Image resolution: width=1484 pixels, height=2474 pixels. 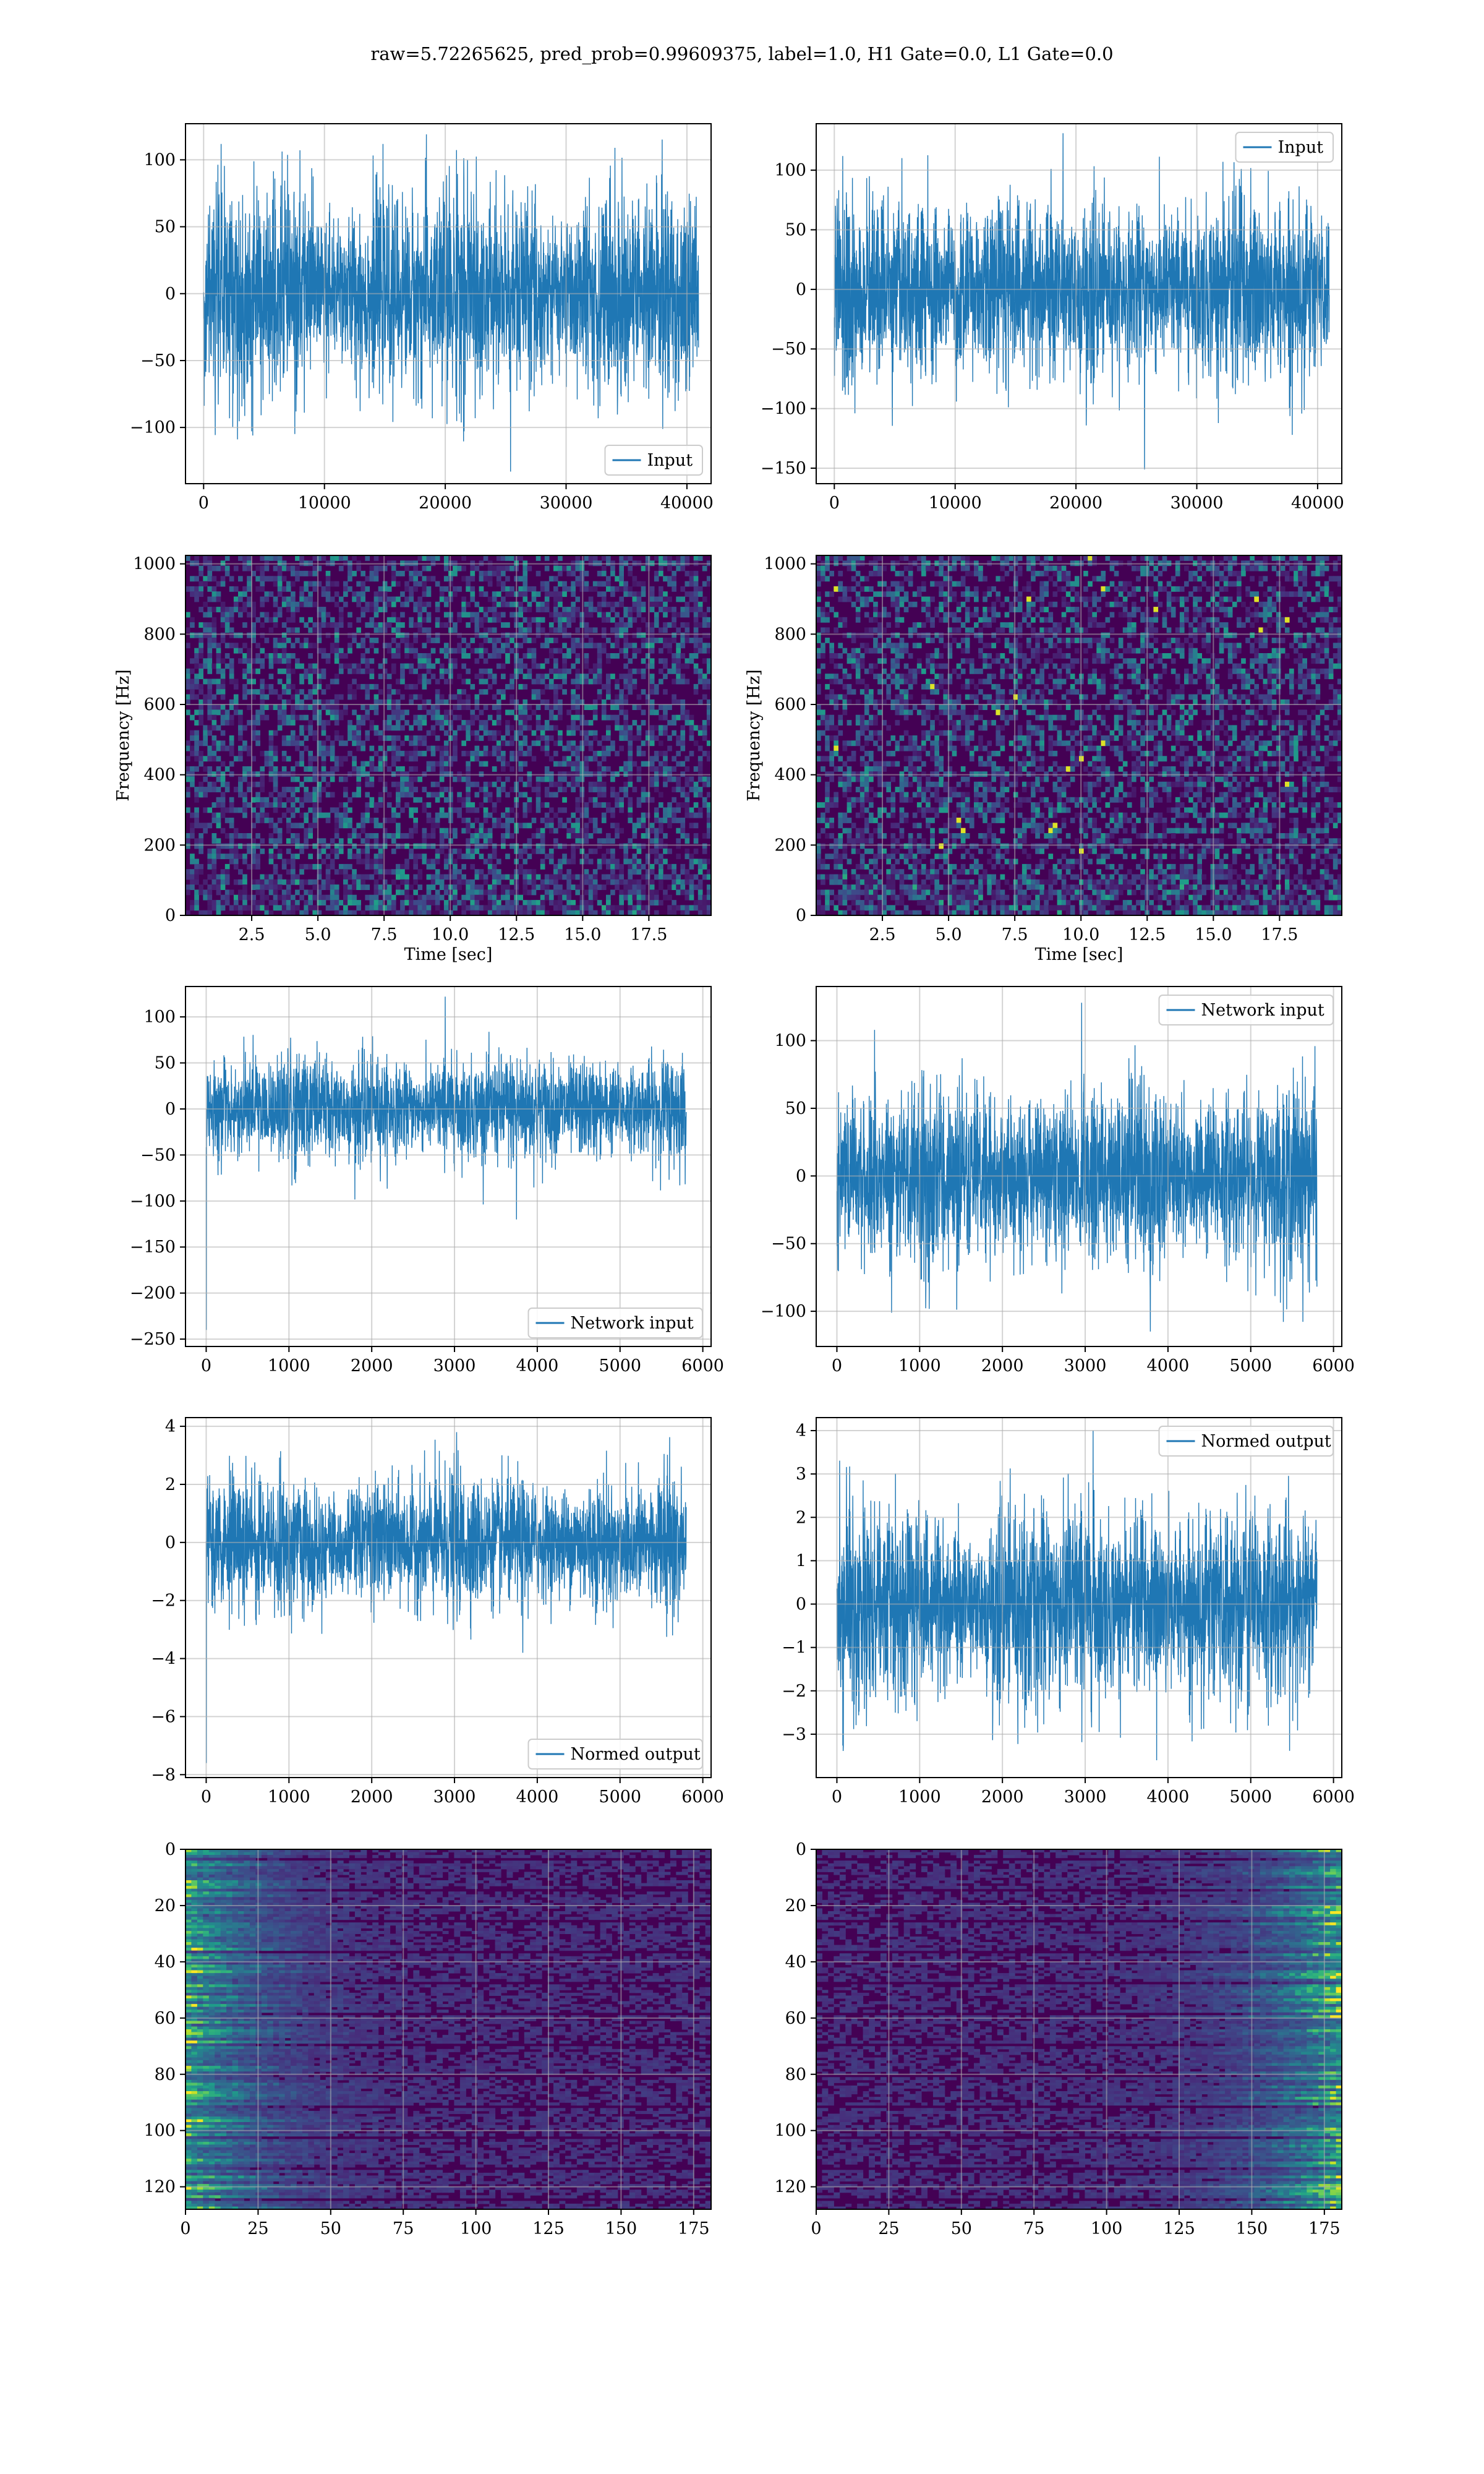 I want to click on x-tick-label: 20000, so click(x=1075, y=503).